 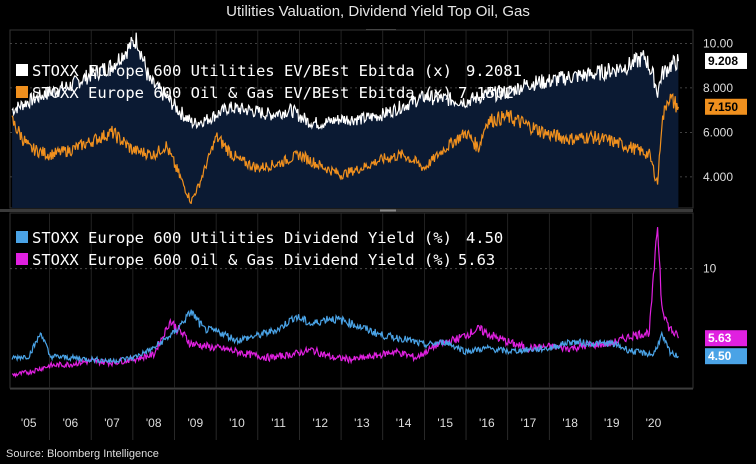 What do you see at coordinates (22, 237) in the screenshot?
I see `legend-swatch-utilities-yield` at bounding box center [22, 237].